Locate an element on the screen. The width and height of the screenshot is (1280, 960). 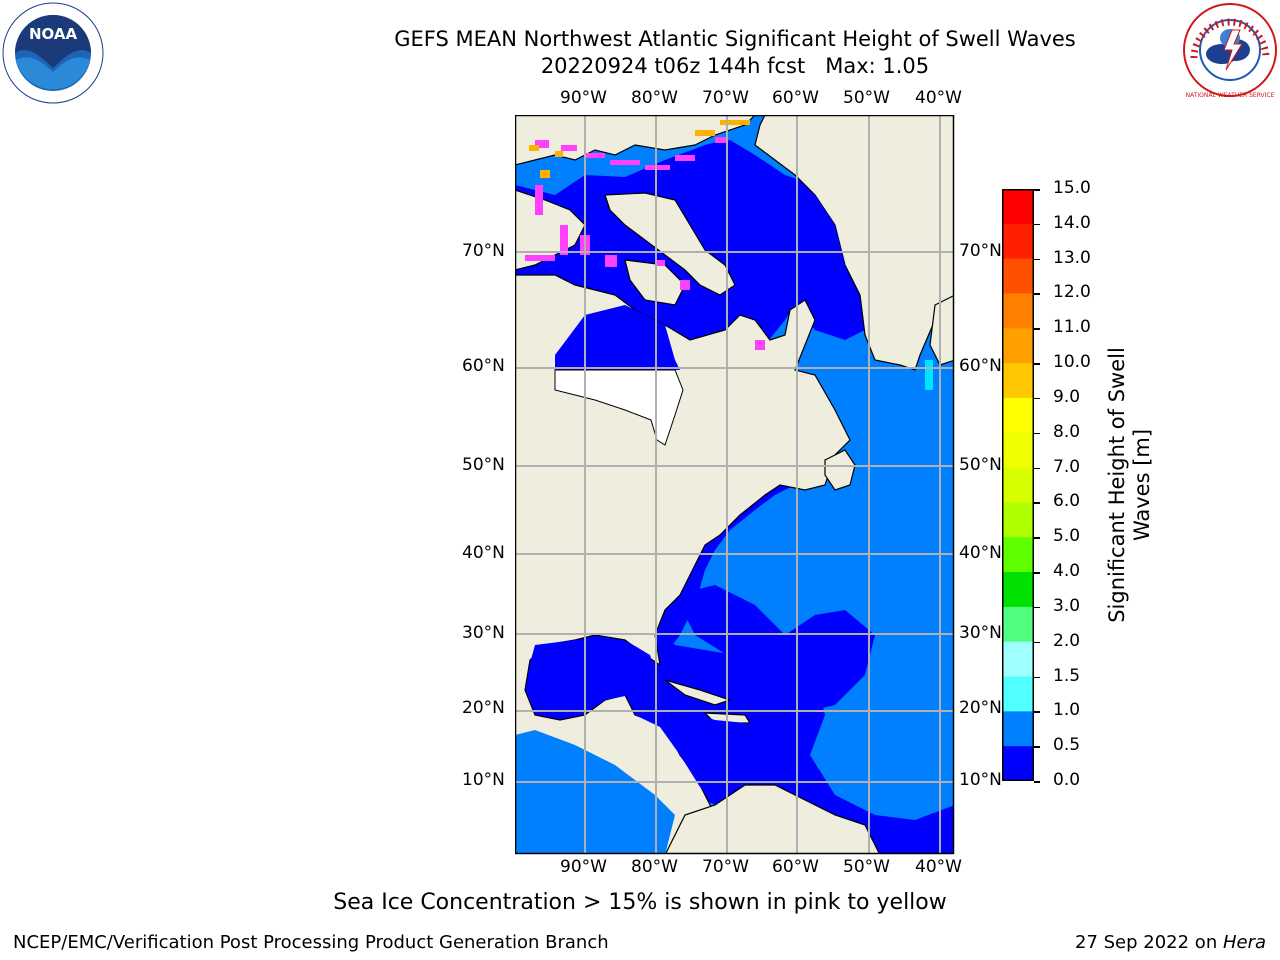
nws-logo: NATIONAL WEATHER SERVICE is located at coordinates (1230, 51).